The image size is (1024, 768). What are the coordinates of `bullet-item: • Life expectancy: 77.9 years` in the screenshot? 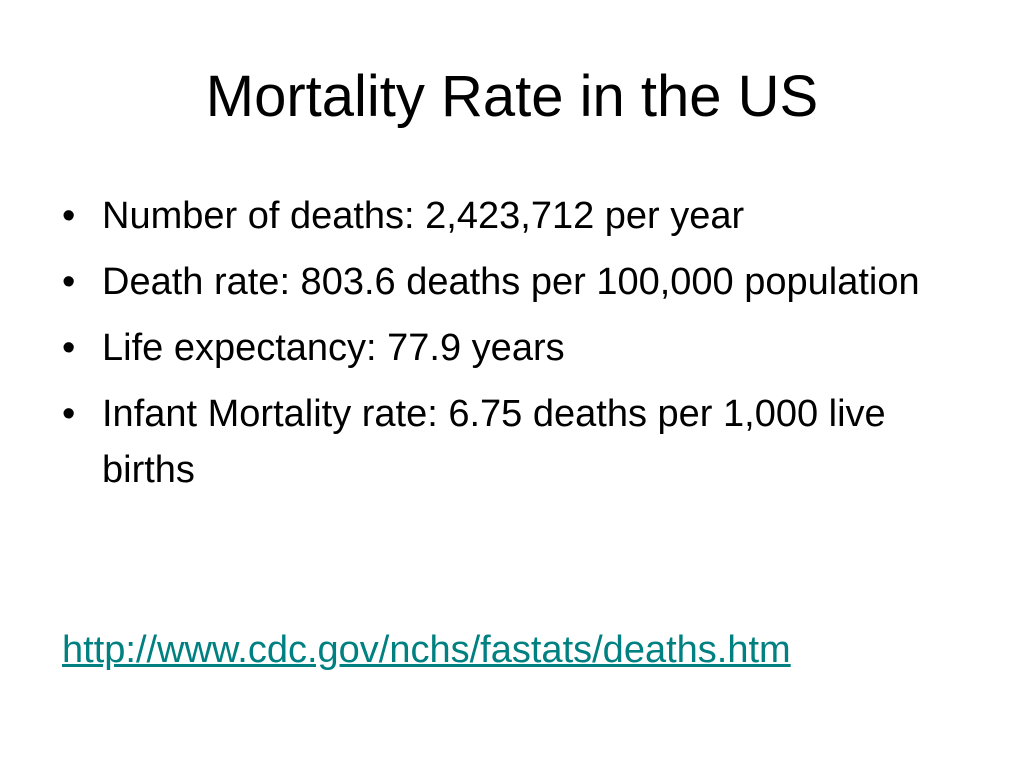 It's located at (522, 348).